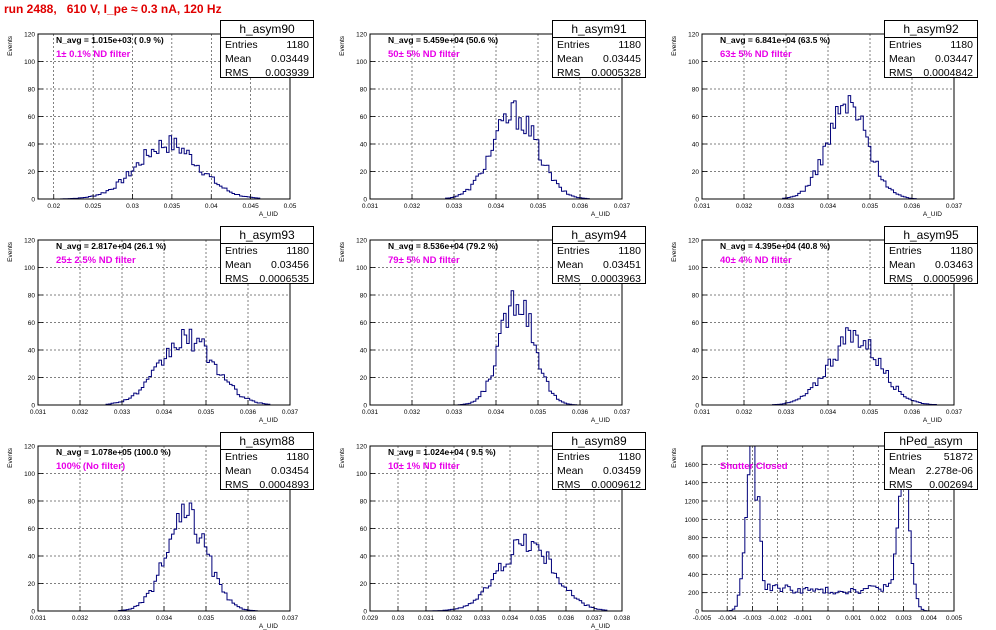 This screenshot has height=630, width=996. What do you see at coordinates (267, 279) in the screenshot?
I see `stats-row-rms: RMS 0.0006535` at bounding box center [267, 279].